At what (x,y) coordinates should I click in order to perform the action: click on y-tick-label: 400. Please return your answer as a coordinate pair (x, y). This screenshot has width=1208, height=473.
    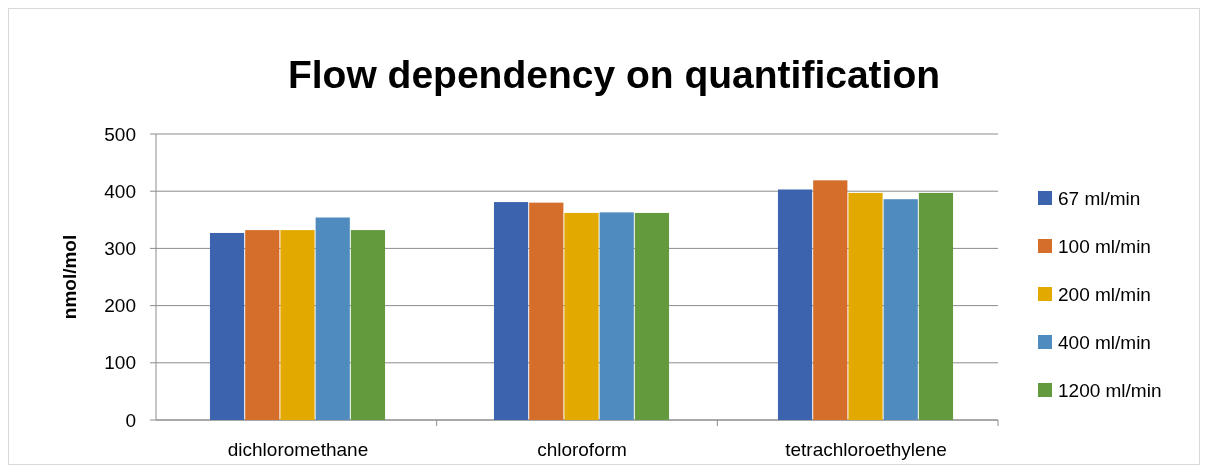
    Looking at the image, I should click on (120, 191).